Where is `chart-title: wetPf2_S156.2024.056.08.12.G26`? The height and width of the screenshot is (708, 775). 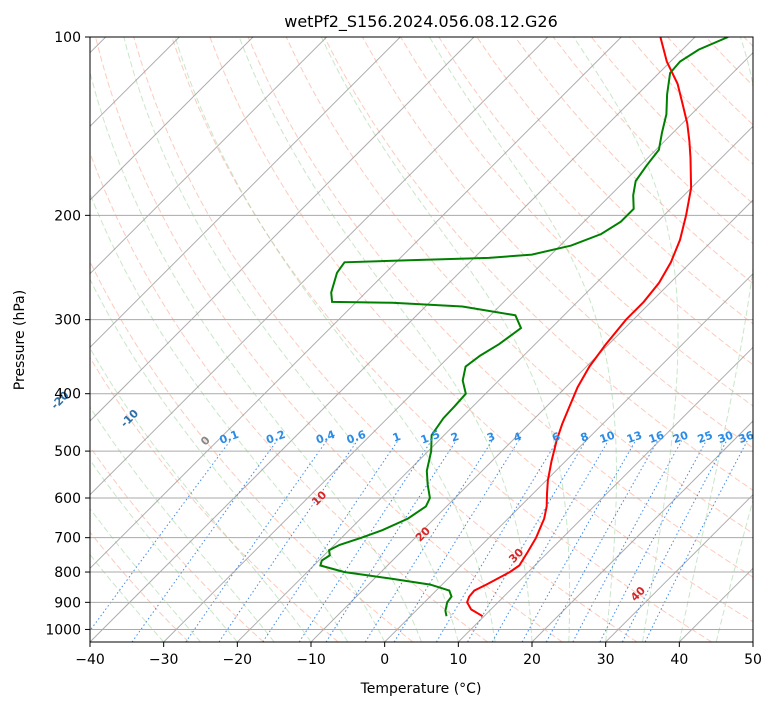 chart-title: wetPf2_S156.2024.056.08.12.G26 is located at coordinates (421, 22).